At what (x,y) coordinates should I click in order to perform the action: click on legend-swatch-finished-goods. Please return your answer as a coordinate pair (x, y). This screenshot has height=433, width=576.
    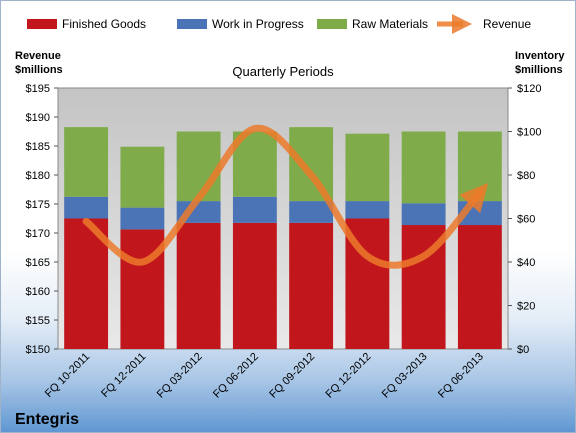
    Looking at the image, I should click on (42, 24).